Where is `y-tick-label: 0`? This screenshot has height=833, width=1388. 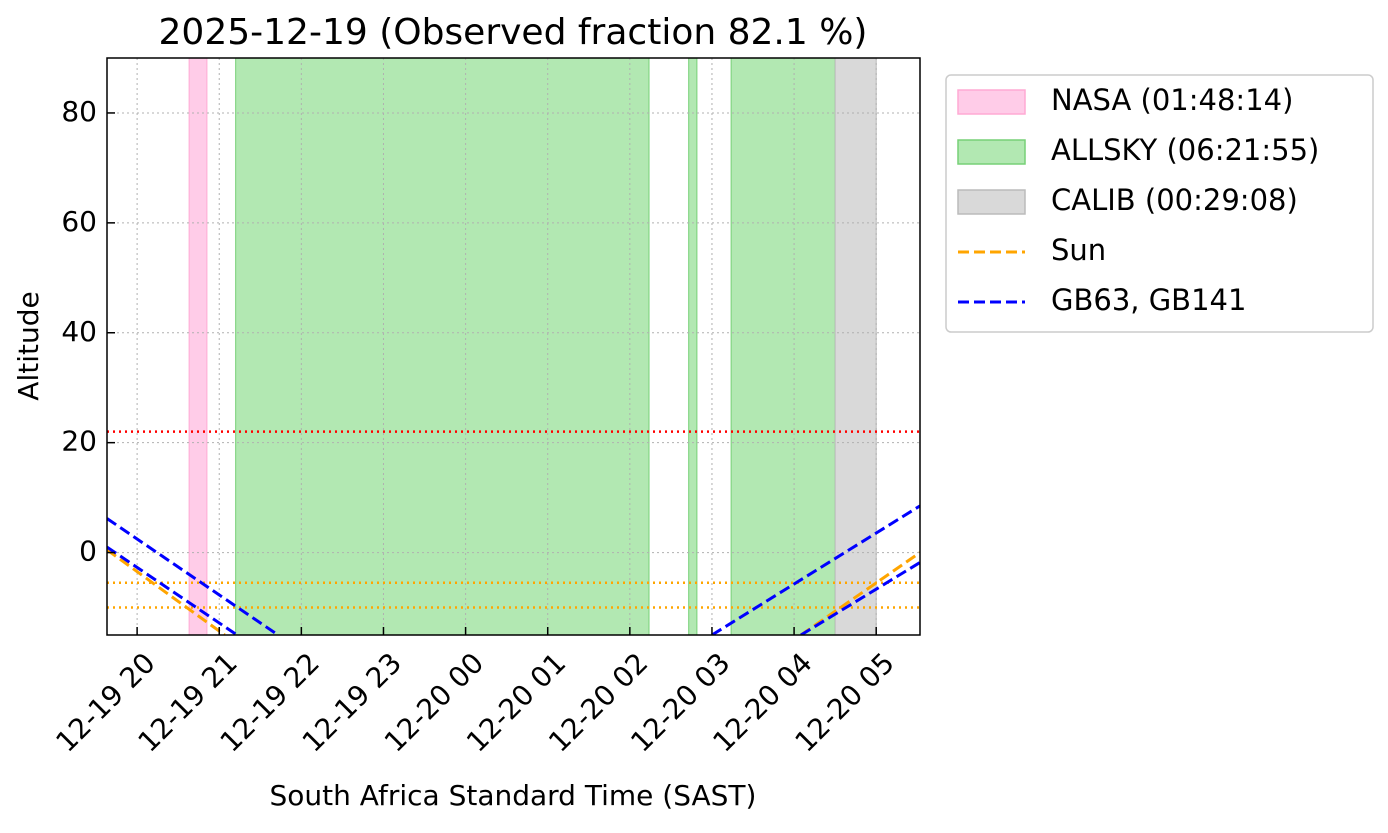
y-tick-label: 0 is located at coordinates (88, 551).